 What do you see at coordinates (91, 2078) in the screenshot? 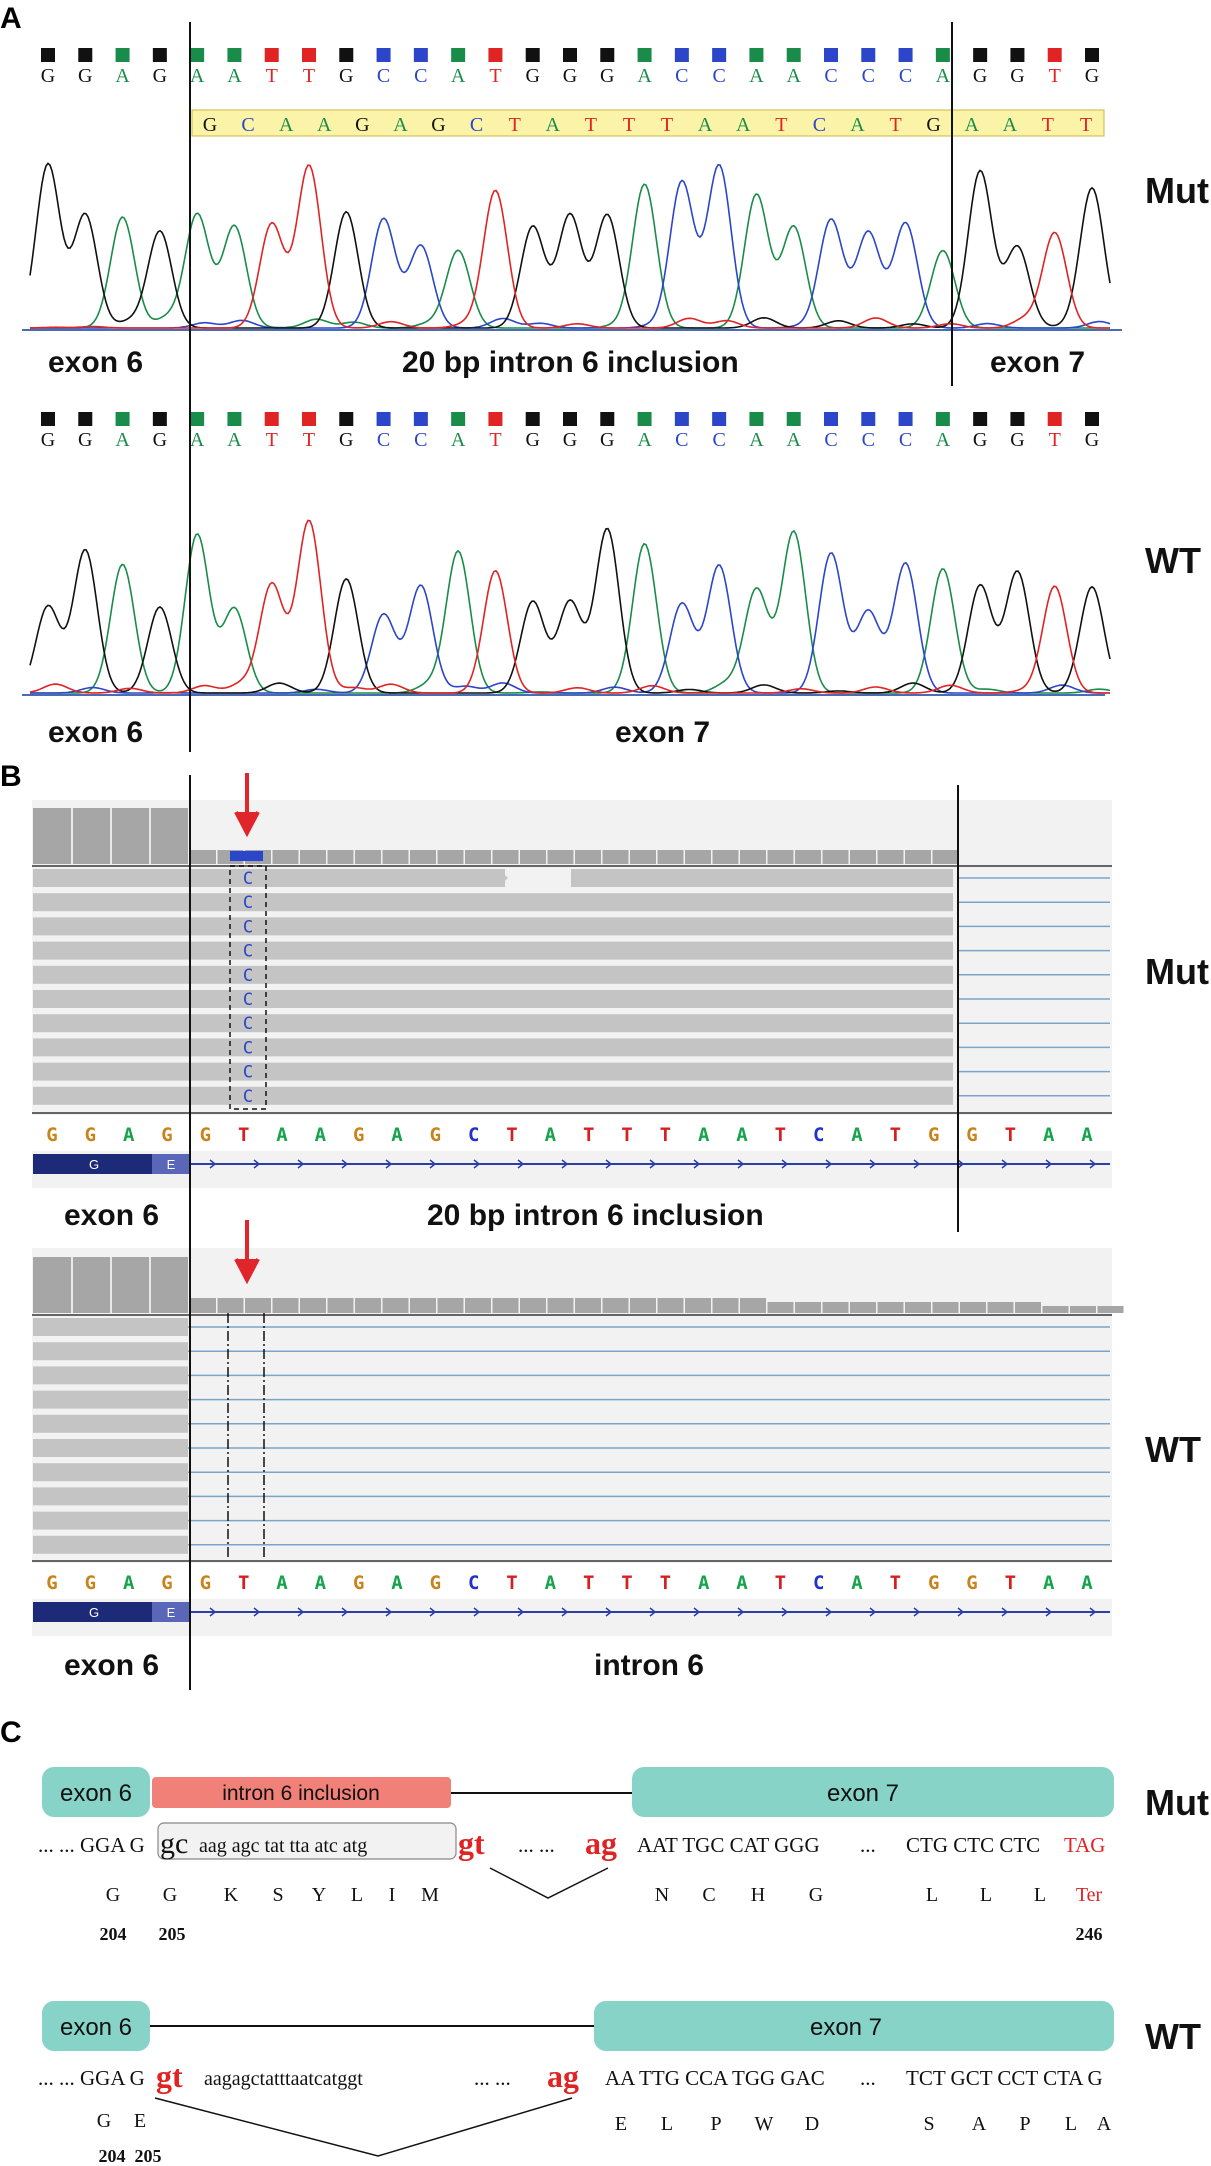
I see `c-wt-seq-lead: ... ... GGA G` at bounding box center [91, 2078].